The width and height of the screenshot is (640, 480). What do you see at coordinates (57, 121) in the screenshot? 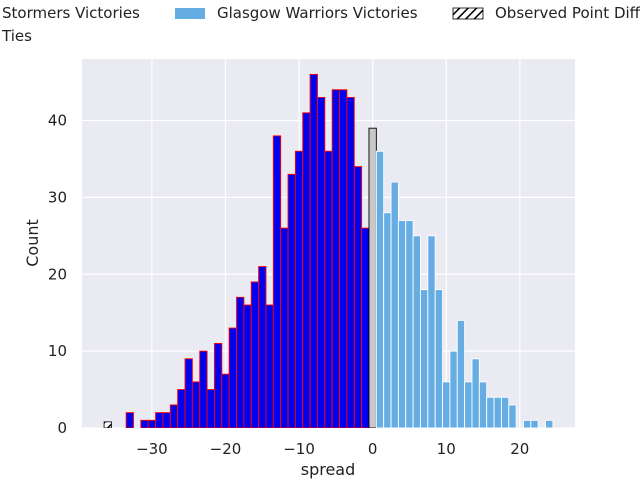
I see `y-tick-label: 40` at bounding box center [57, 121].